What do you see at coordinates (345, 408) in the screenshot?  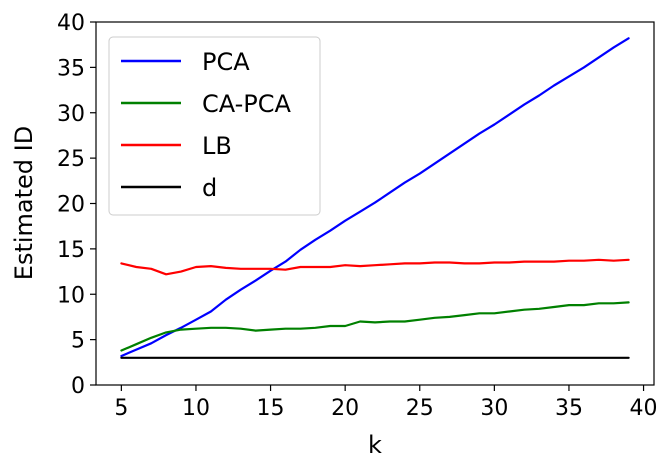 I see `x-tick-label: 20` at bounding box center [345, 408].